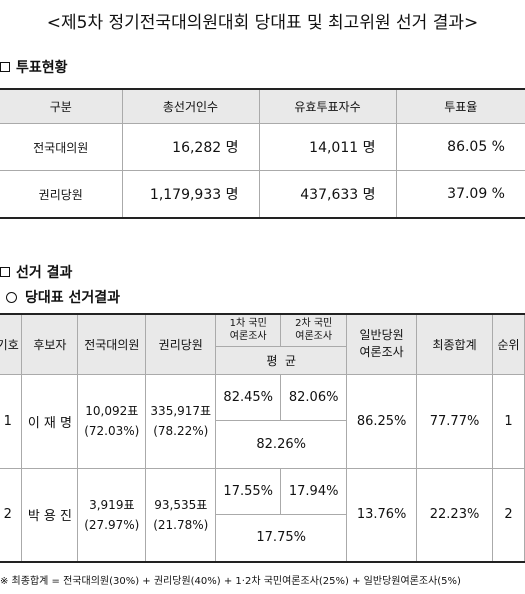 This screenshot has height=594, width=525. What do you see at coordinates (112, 421) in the screenshot?
I see `candidate-delegates: 10,092표 (72.03%)` at bounding box center [112, 421].